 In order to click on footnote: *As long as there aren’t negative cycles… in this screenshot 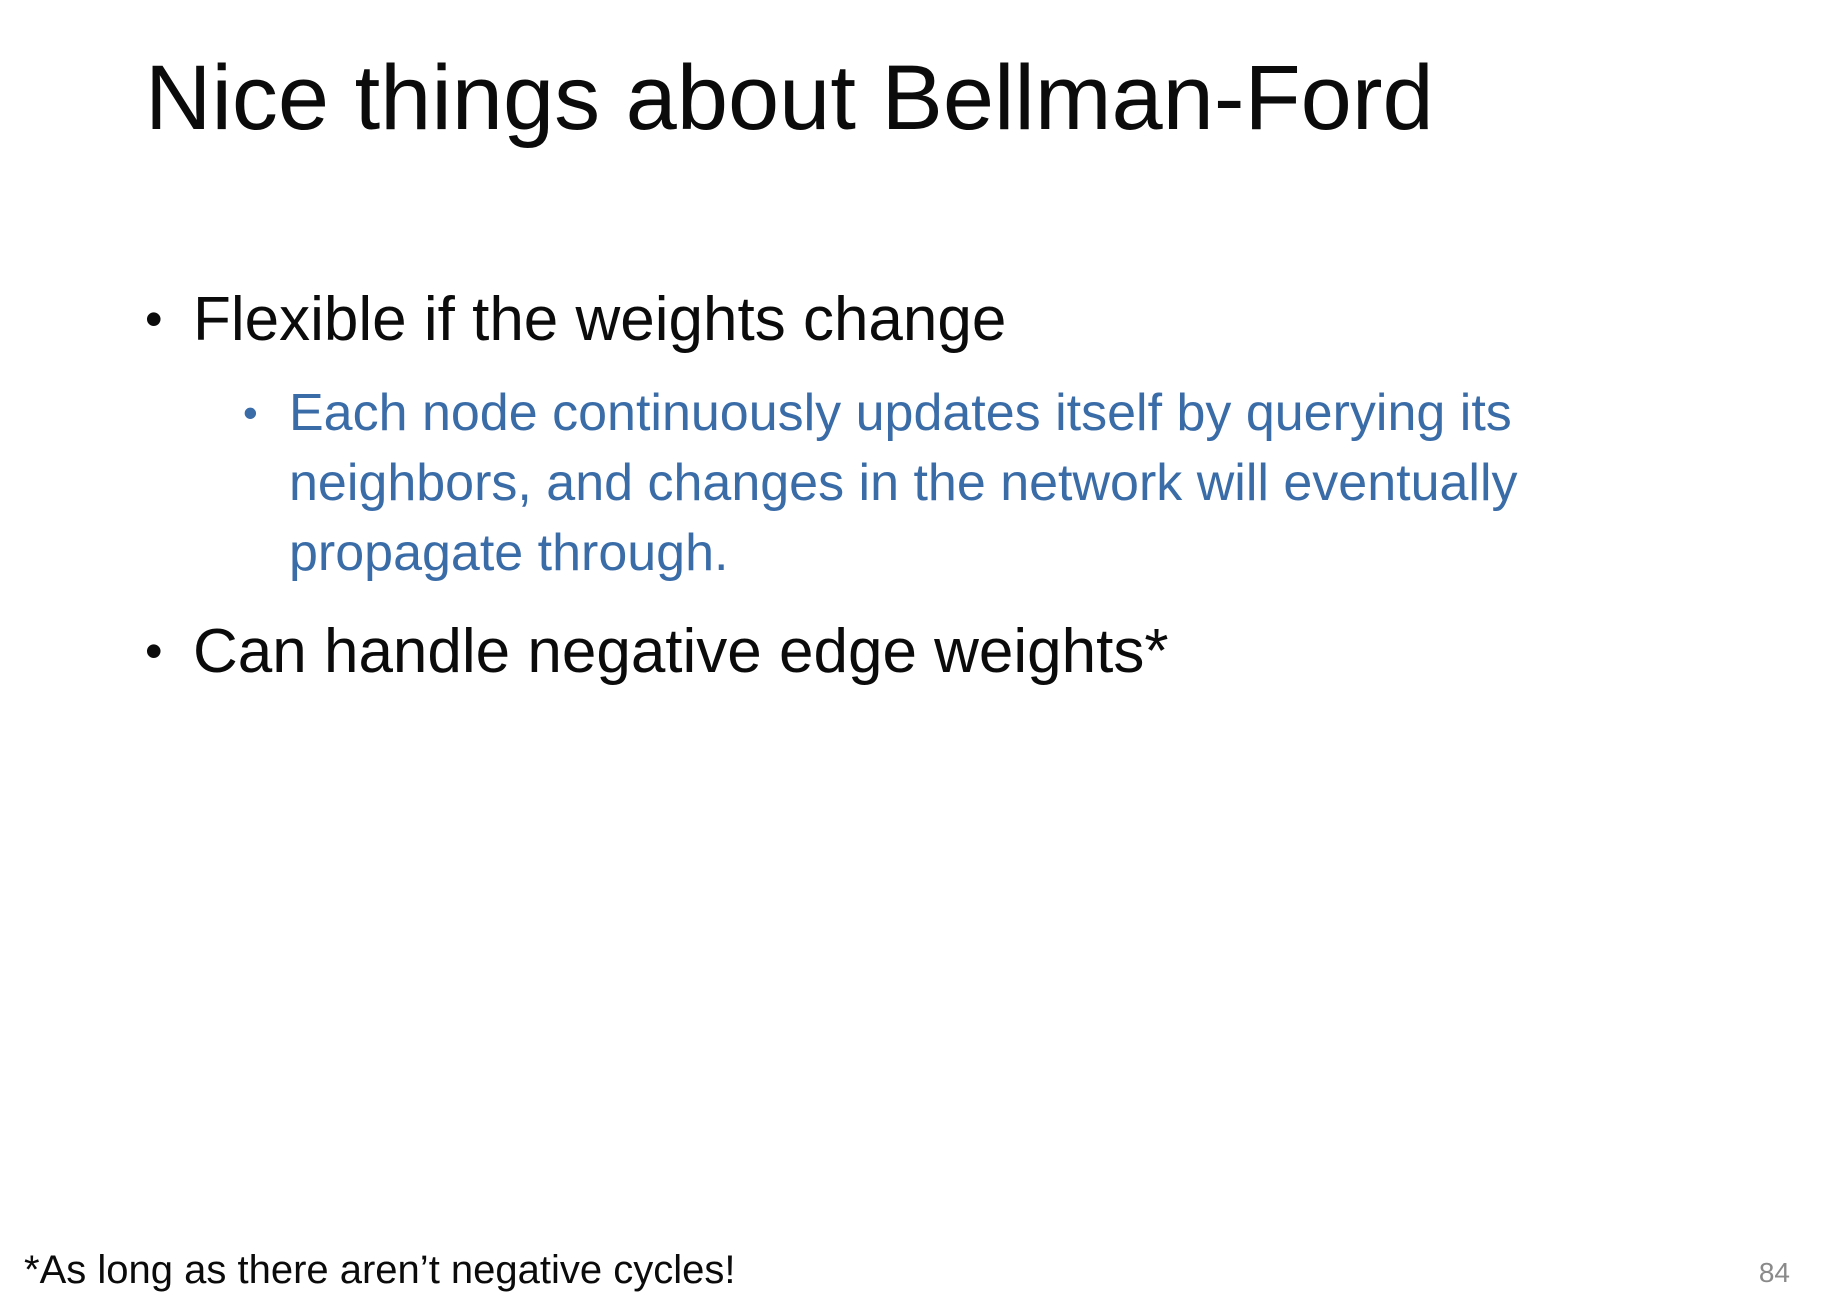, I will do `click(380, 1270)`.